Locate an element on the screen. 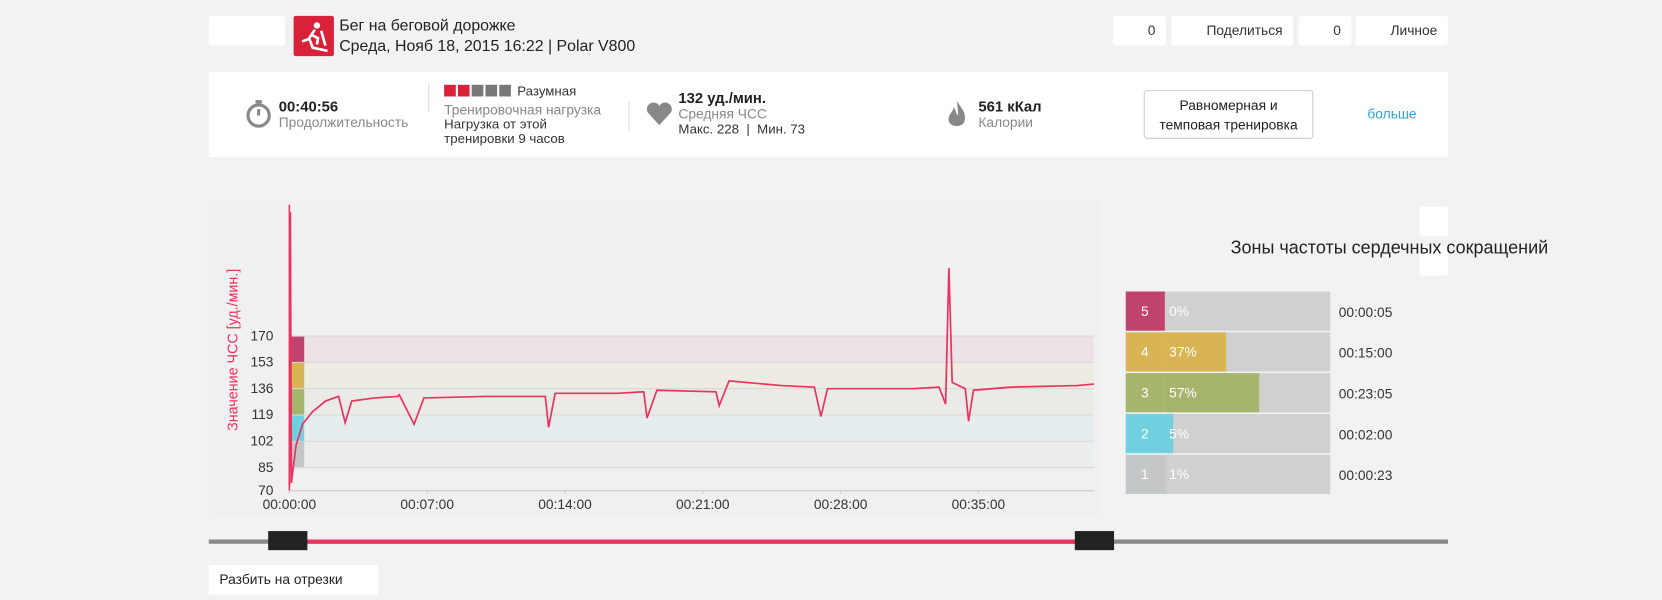 Image resolution: width=1662 pixels, height=600 pixels. heart-icon is located at coordinates (659, 114).